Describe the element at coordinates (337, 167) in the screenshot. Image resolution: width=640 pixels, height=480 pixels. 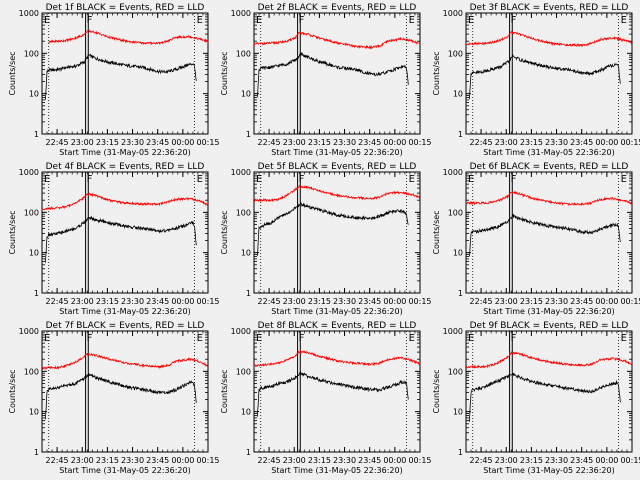
I see `panel-title: Det 5f BLACK = Events, RED = LLD` at that location.